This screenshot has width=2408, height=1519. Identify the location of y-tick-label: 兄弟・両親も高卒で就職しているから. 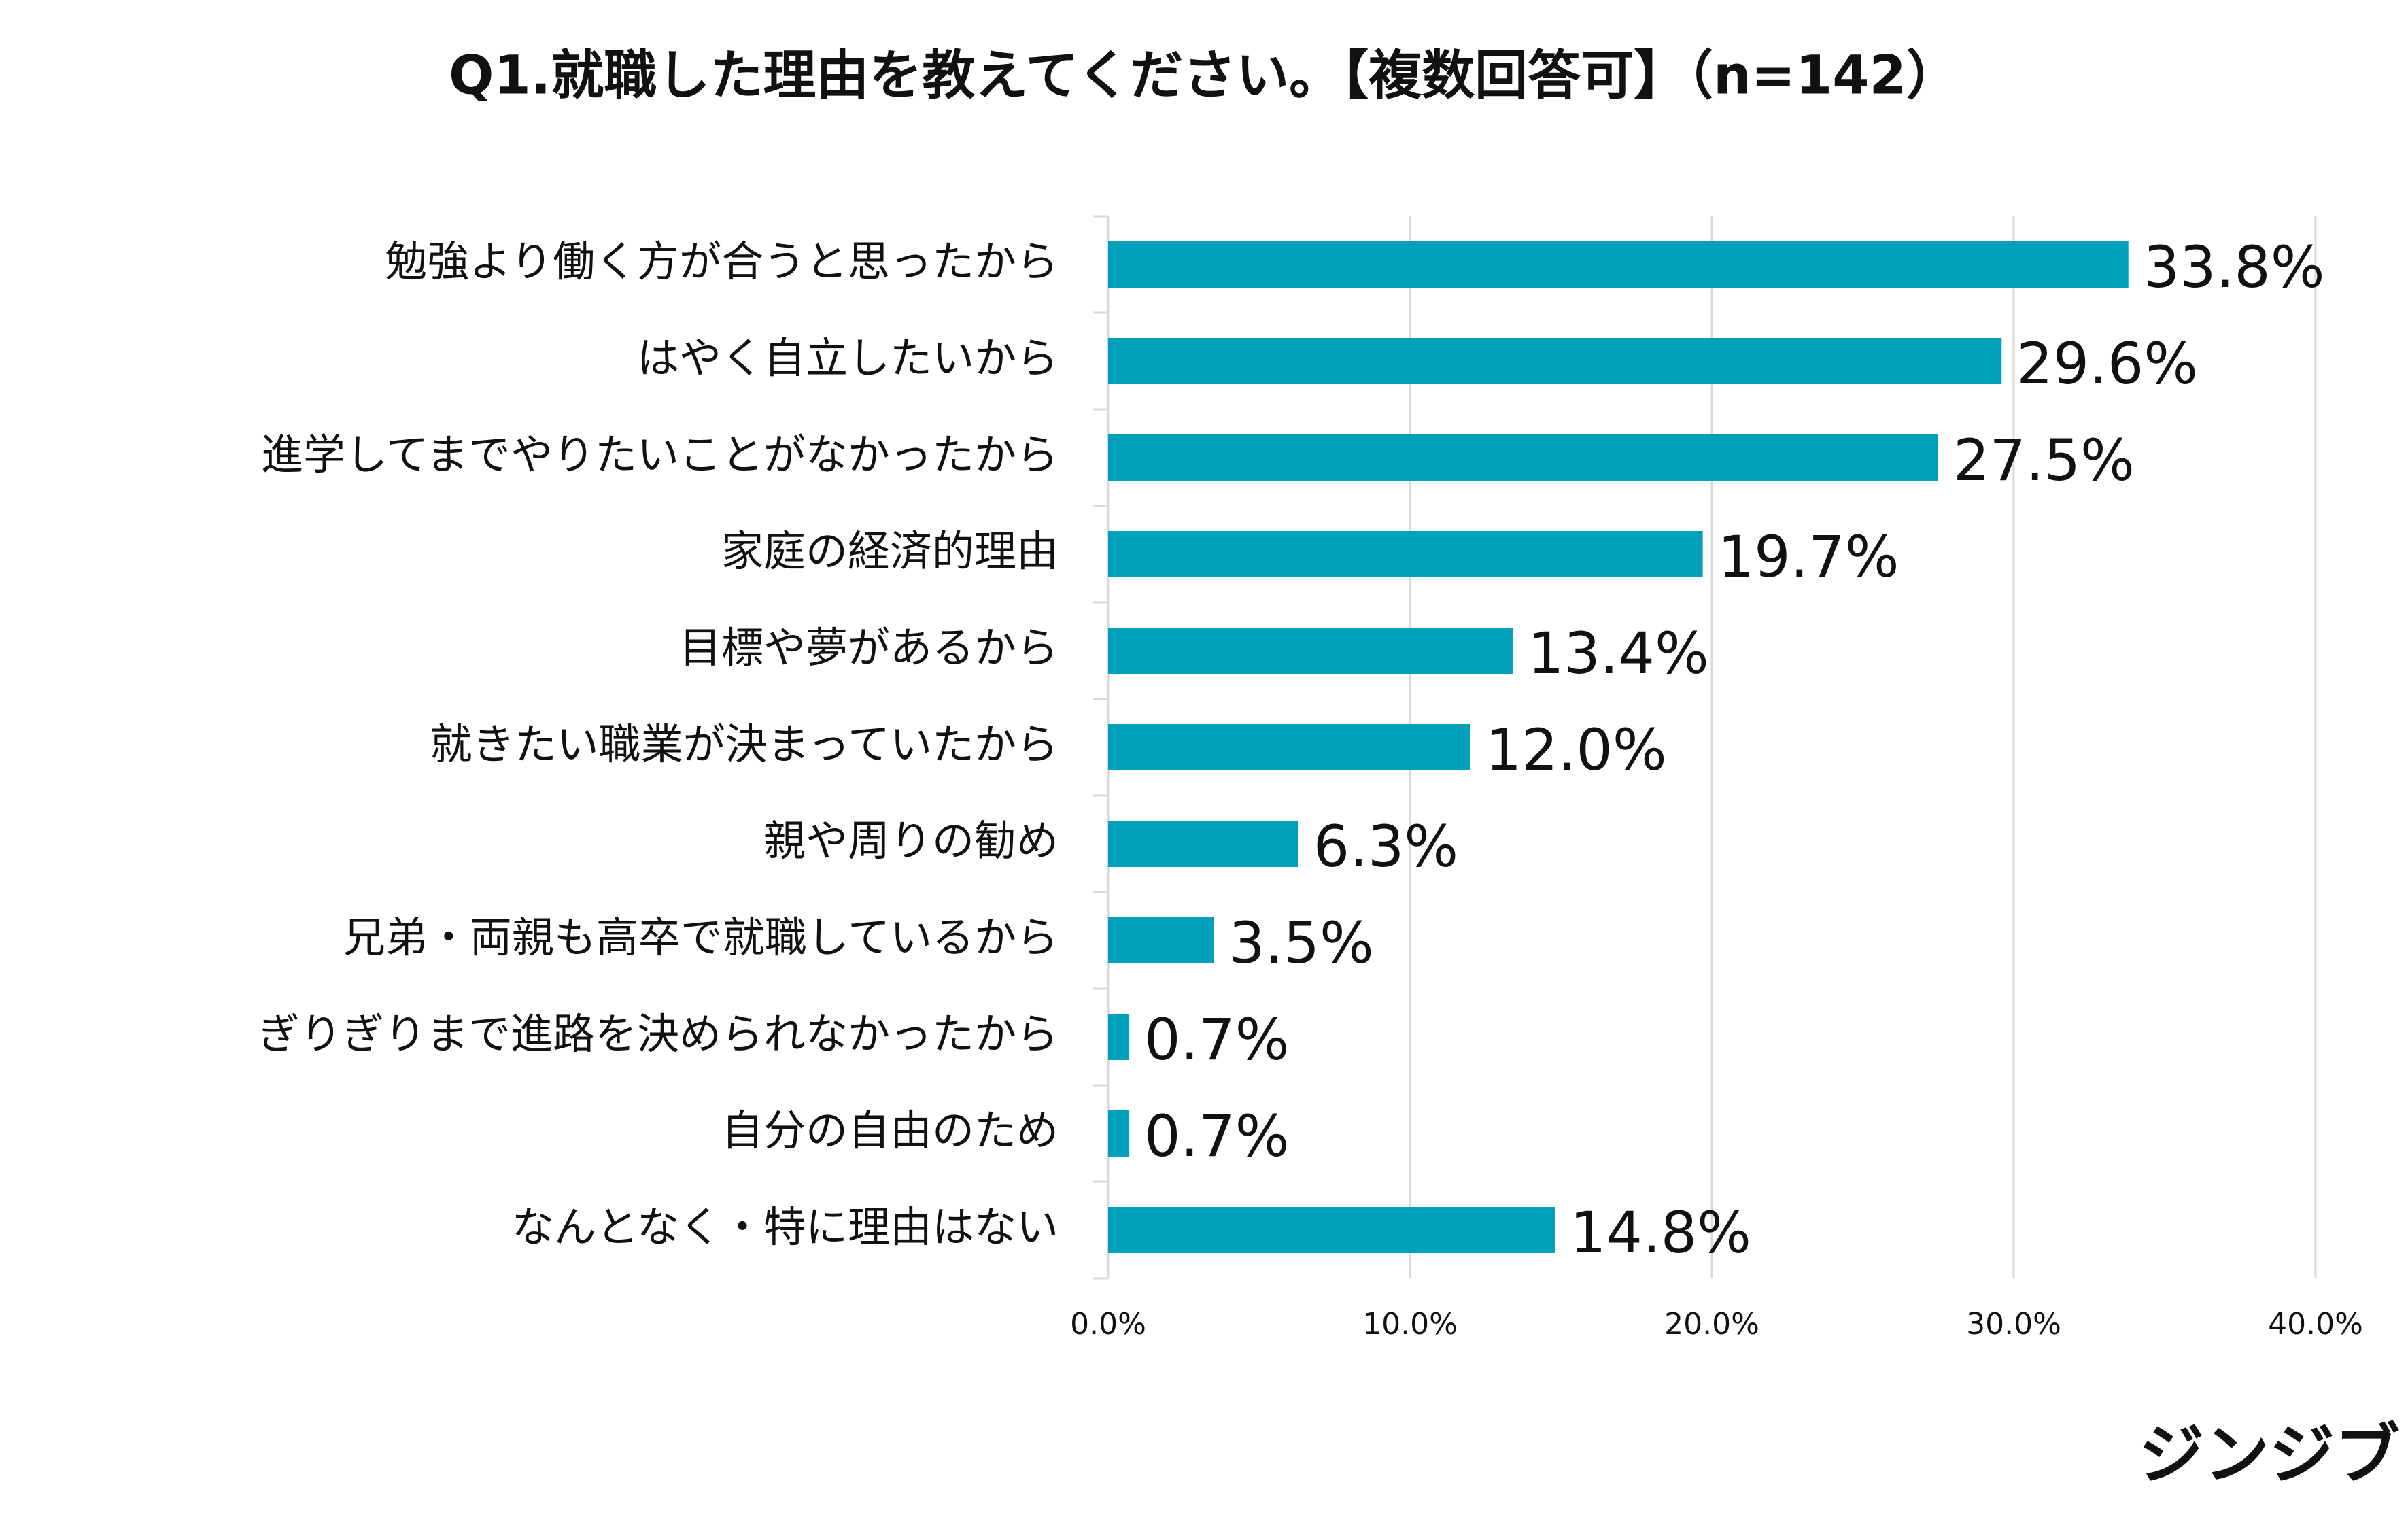
(701, 937).